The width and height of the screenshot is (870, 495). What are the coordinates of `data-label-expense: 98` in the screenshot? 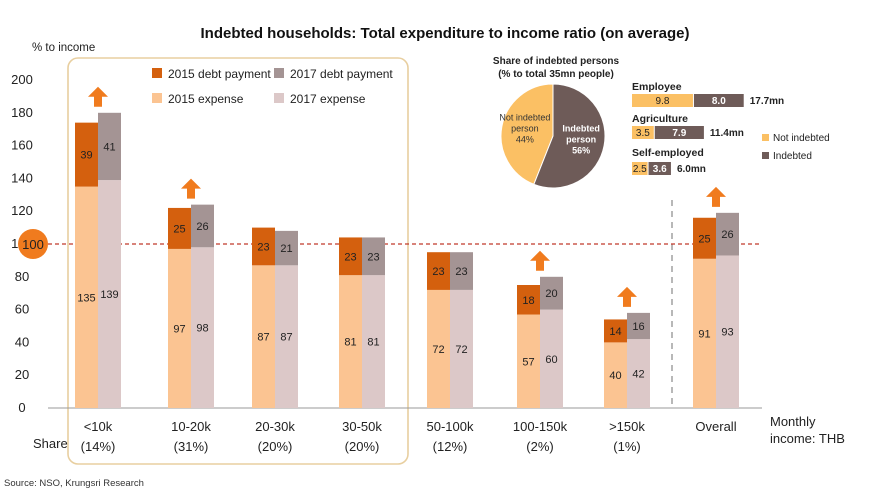 It's located at (202, 329).